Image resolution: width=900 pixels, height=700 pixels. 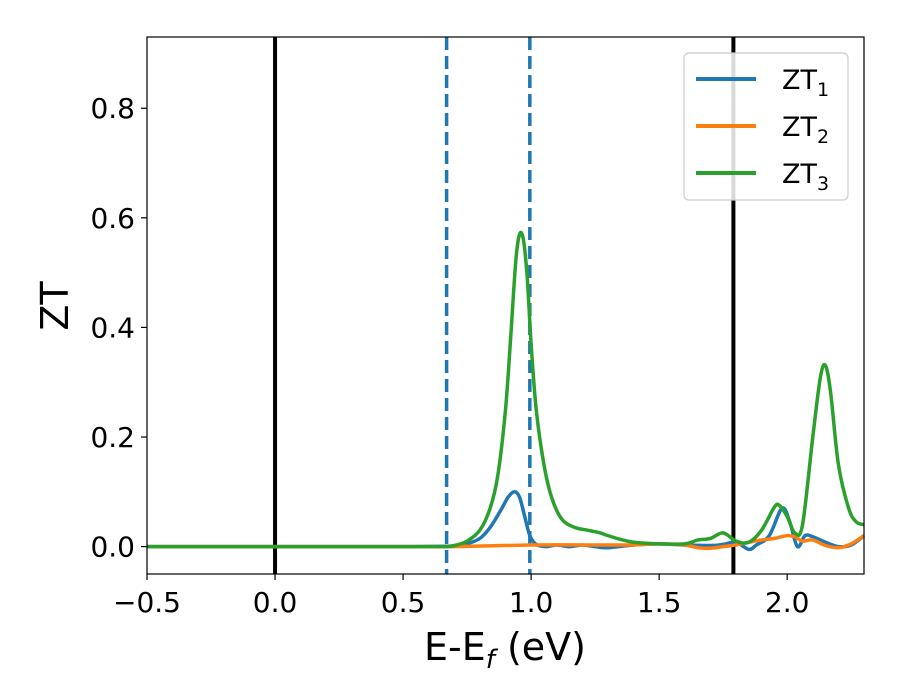 I want to click on x-tick-label: 1.0, so click(x=531, y=602).